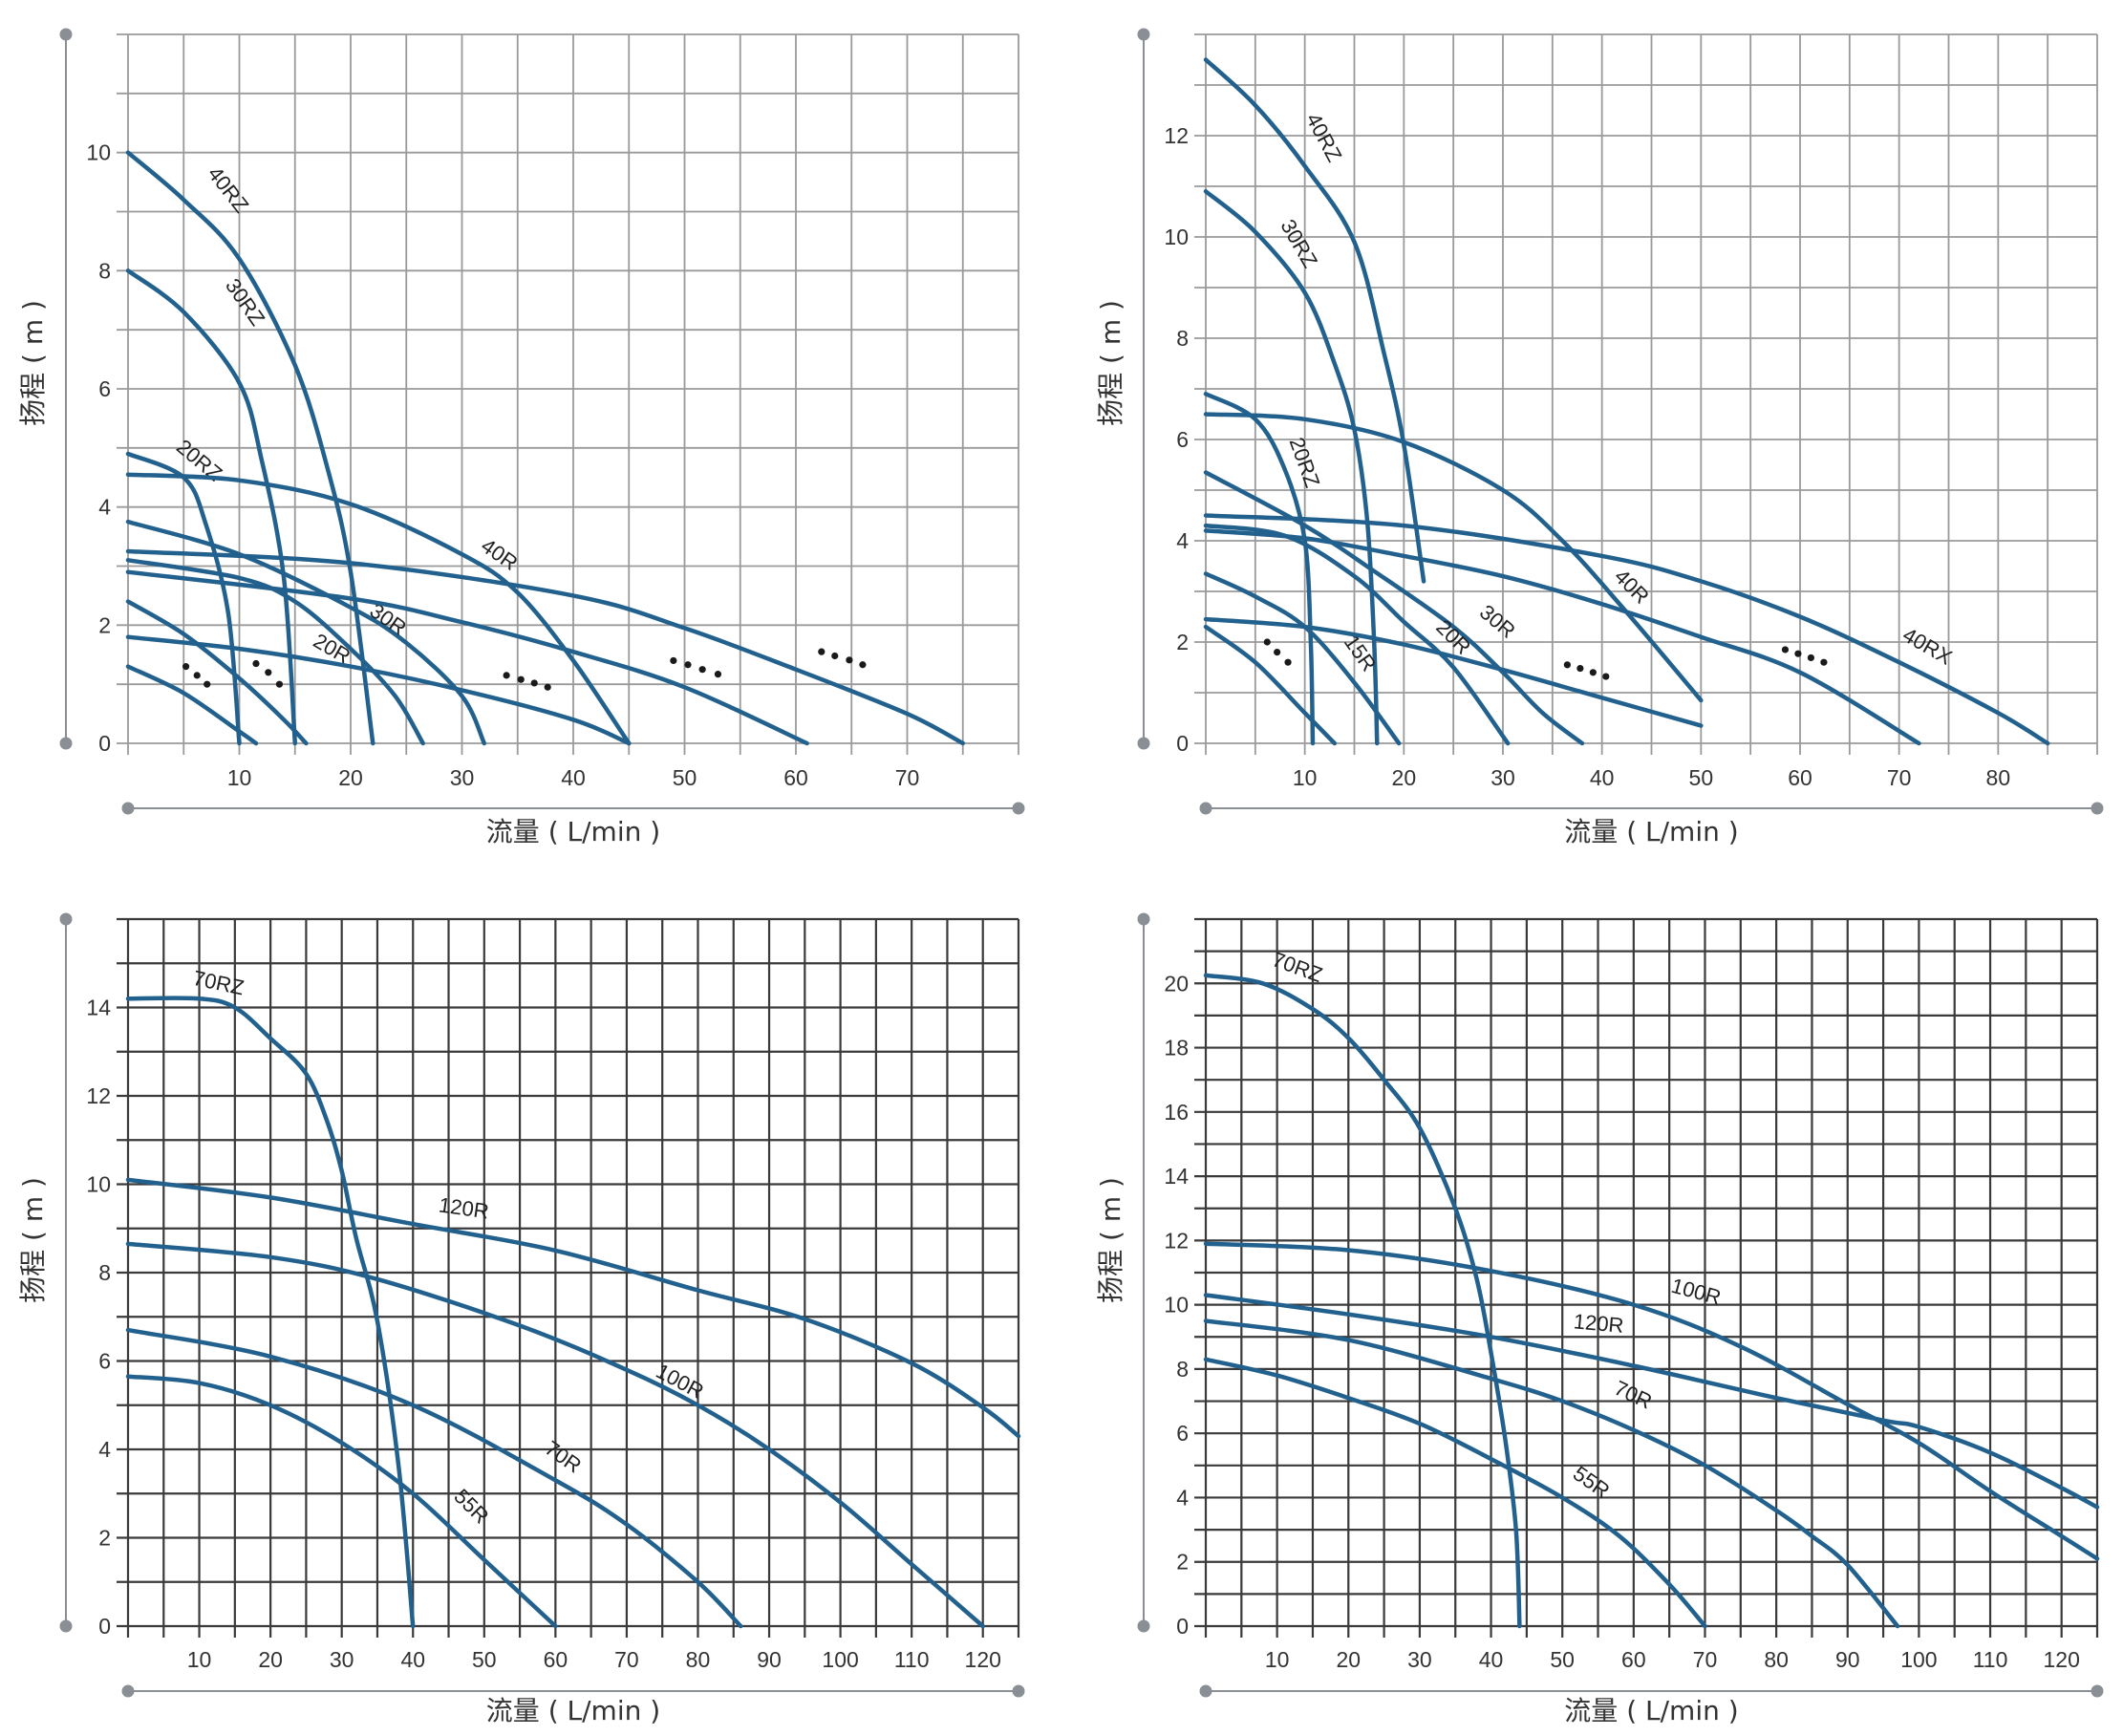 The image size is (2123, 1736). What do you see at coordinates (341, 1502) in the screenshot?
I see `curve-55r` at bounding box center [341, 1502].